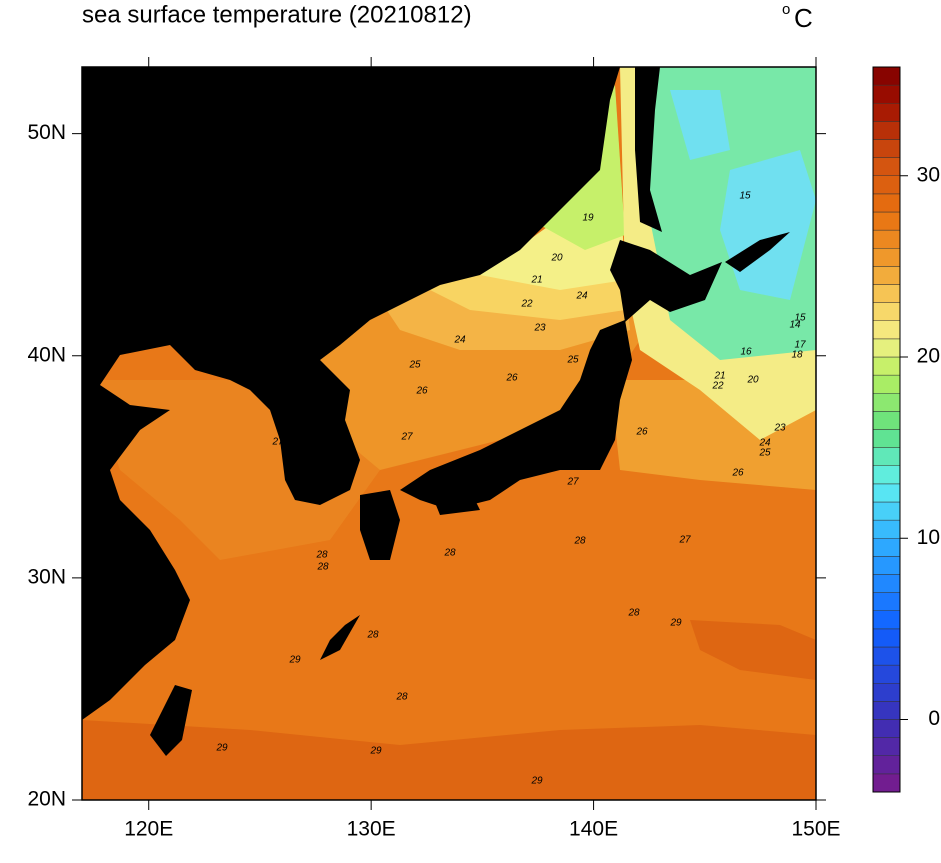 Image resolution: width=941 pixels, height=863 pixels. What do you see at coordinates (455, 502) in the screenshot?
I see `land-shikoku` at bounding box center [455, 502].